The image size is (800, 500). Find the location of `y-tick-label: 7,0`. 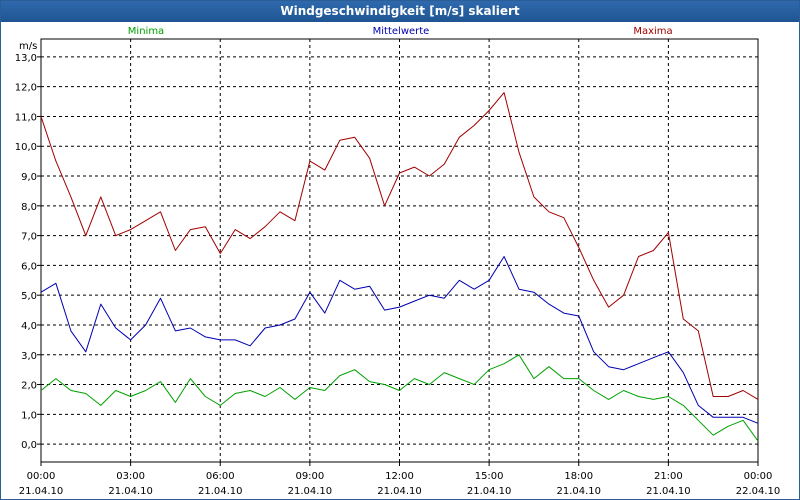

y-tick-label: 7,0 is located at coordinates (29, 237).